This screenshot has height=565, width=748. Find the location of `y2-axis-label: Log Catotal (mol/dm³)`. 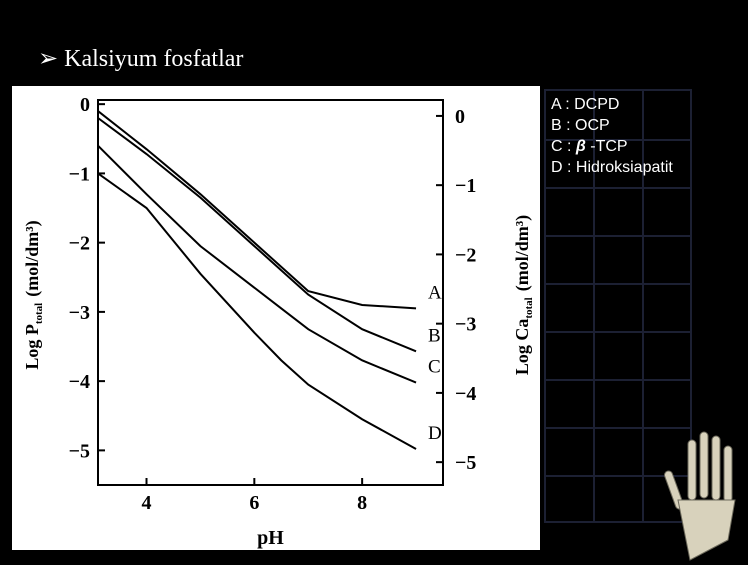

y2-axis-label: Log Catotal (mol/dm³) is located at coordinates (523, 295).